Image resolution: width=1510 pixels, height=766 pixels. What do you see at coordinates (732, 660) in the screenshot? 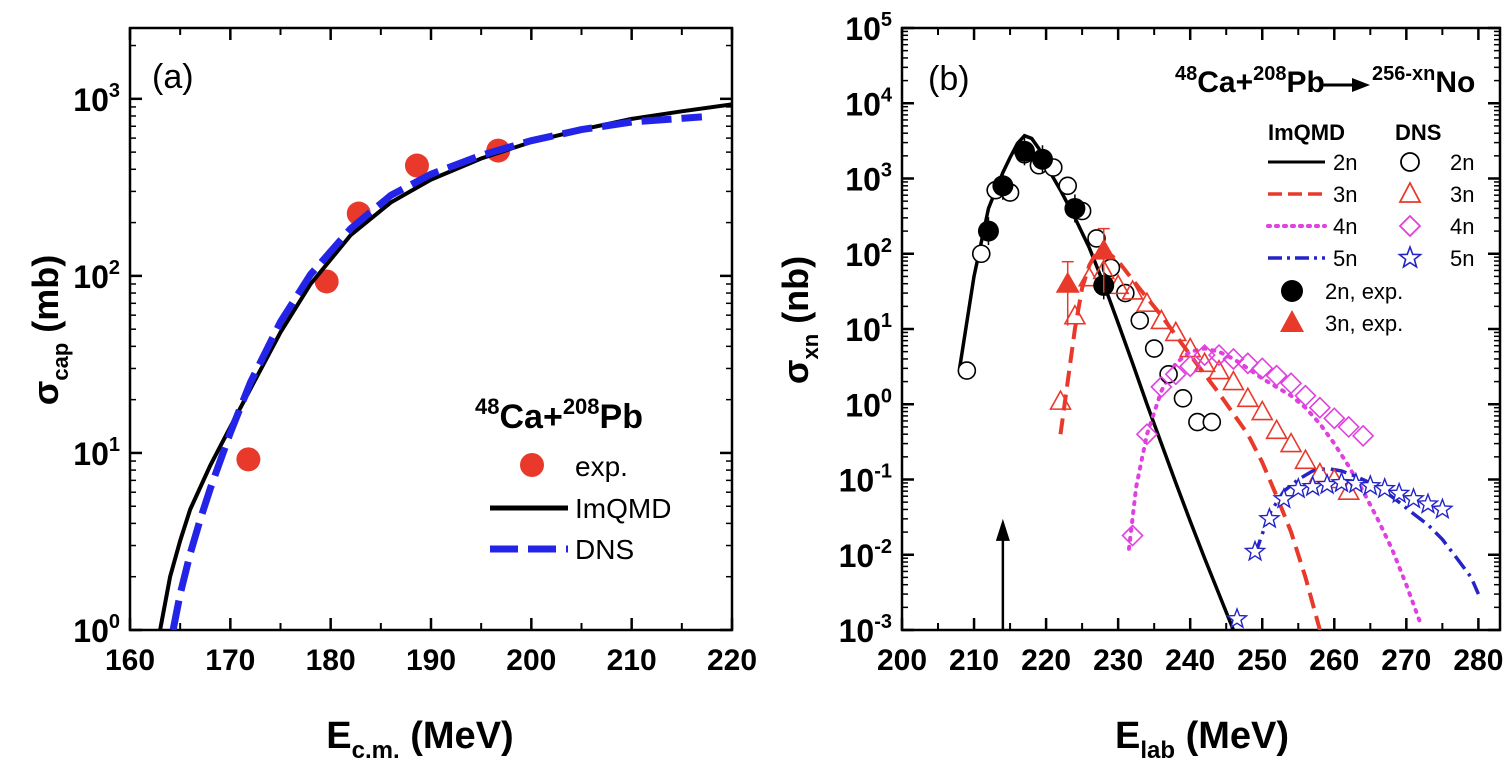
I see `x-tick-label: 220` at bounding box center [732, 660].